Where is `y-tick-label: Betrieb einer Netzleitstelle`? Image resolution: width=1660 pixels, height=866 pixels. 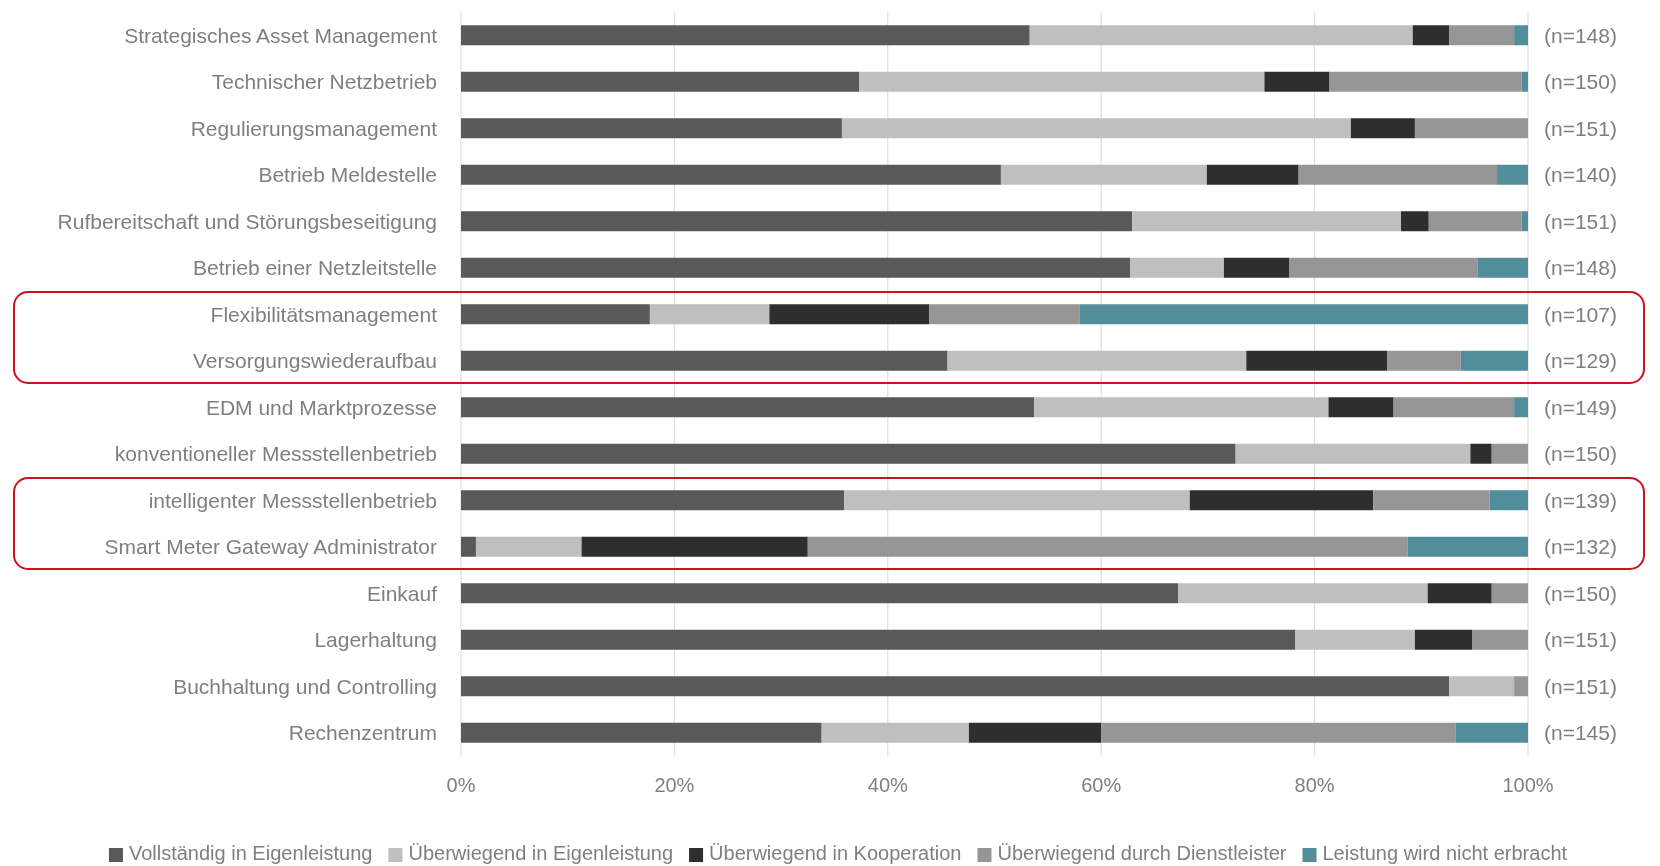
y-tick-label: Betrieb einer Netzleitstelle is located at coordinates (315, 268).